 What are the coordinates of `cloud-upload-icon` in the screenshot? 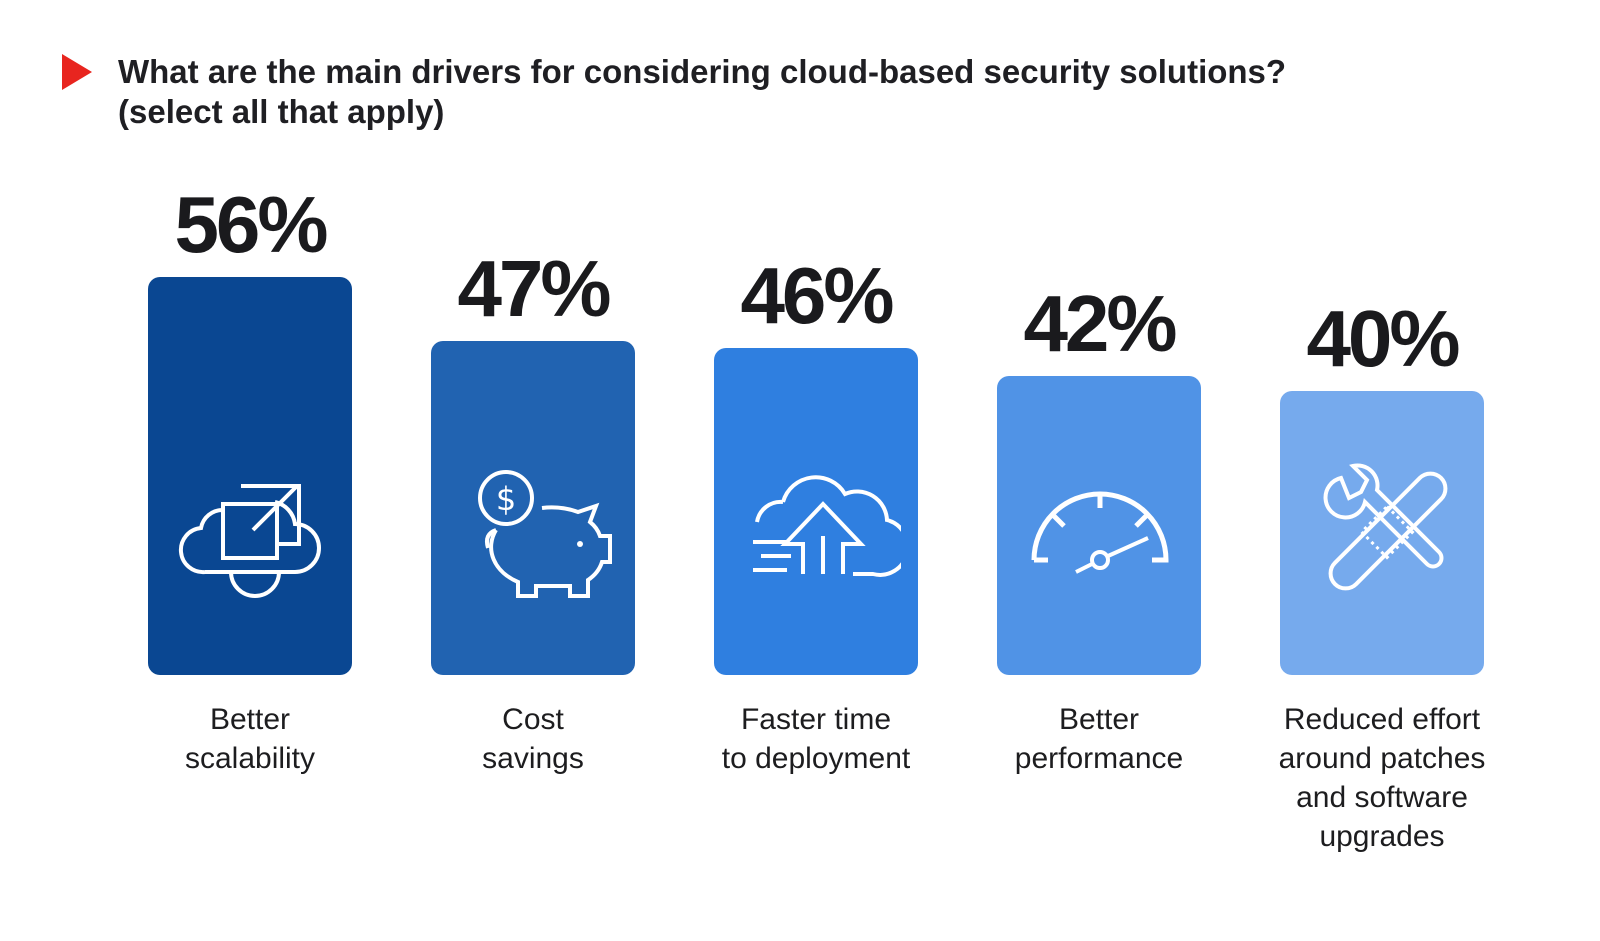 It's located at (820, 527).